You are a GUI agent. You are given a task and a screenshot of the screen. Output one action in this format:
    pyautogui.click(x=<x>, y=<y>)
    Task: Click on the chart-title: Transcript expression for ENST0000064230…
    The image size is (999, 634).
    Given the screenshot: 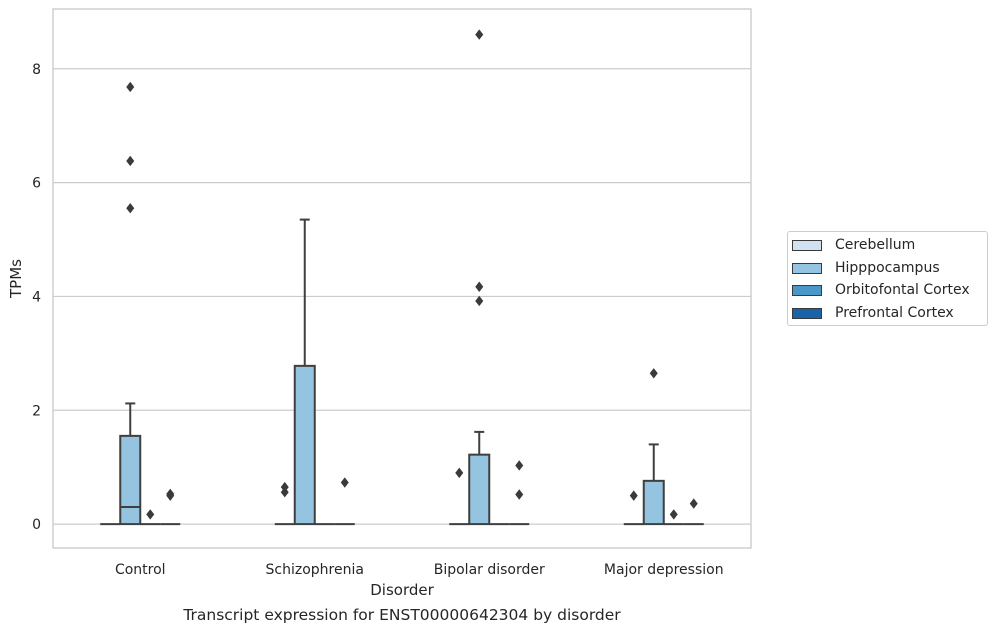 What is the action you would take?
    pyautogui.click(x=402, y=615)
    